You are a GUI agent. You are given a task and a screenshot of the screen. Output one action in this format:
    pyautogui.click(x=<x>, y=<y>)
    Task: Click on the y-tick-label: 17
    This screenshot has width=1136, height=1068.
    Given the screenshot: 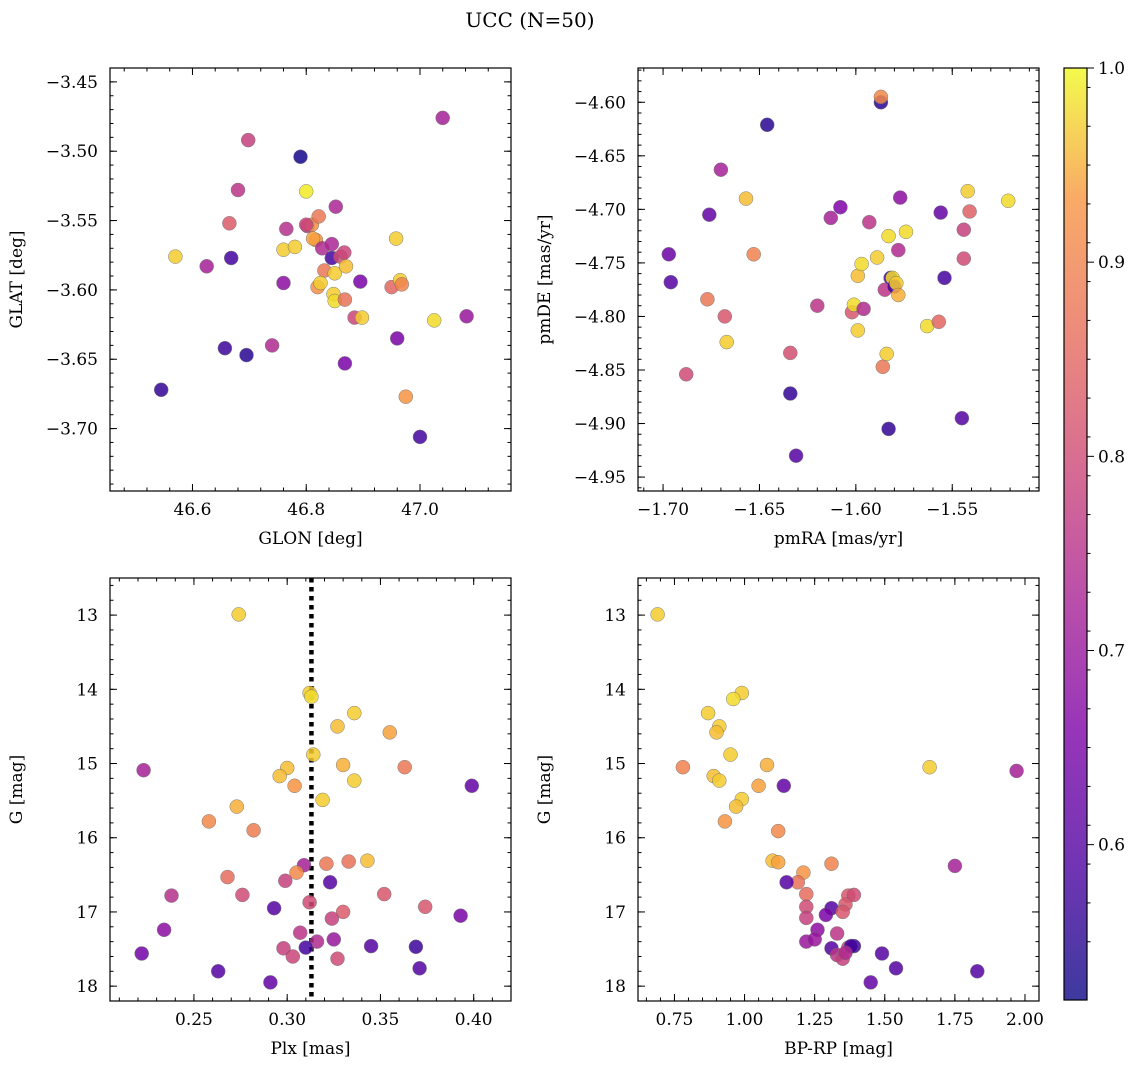 What is the action you would take?
    pyautogui.click(x=87, y=913)
    